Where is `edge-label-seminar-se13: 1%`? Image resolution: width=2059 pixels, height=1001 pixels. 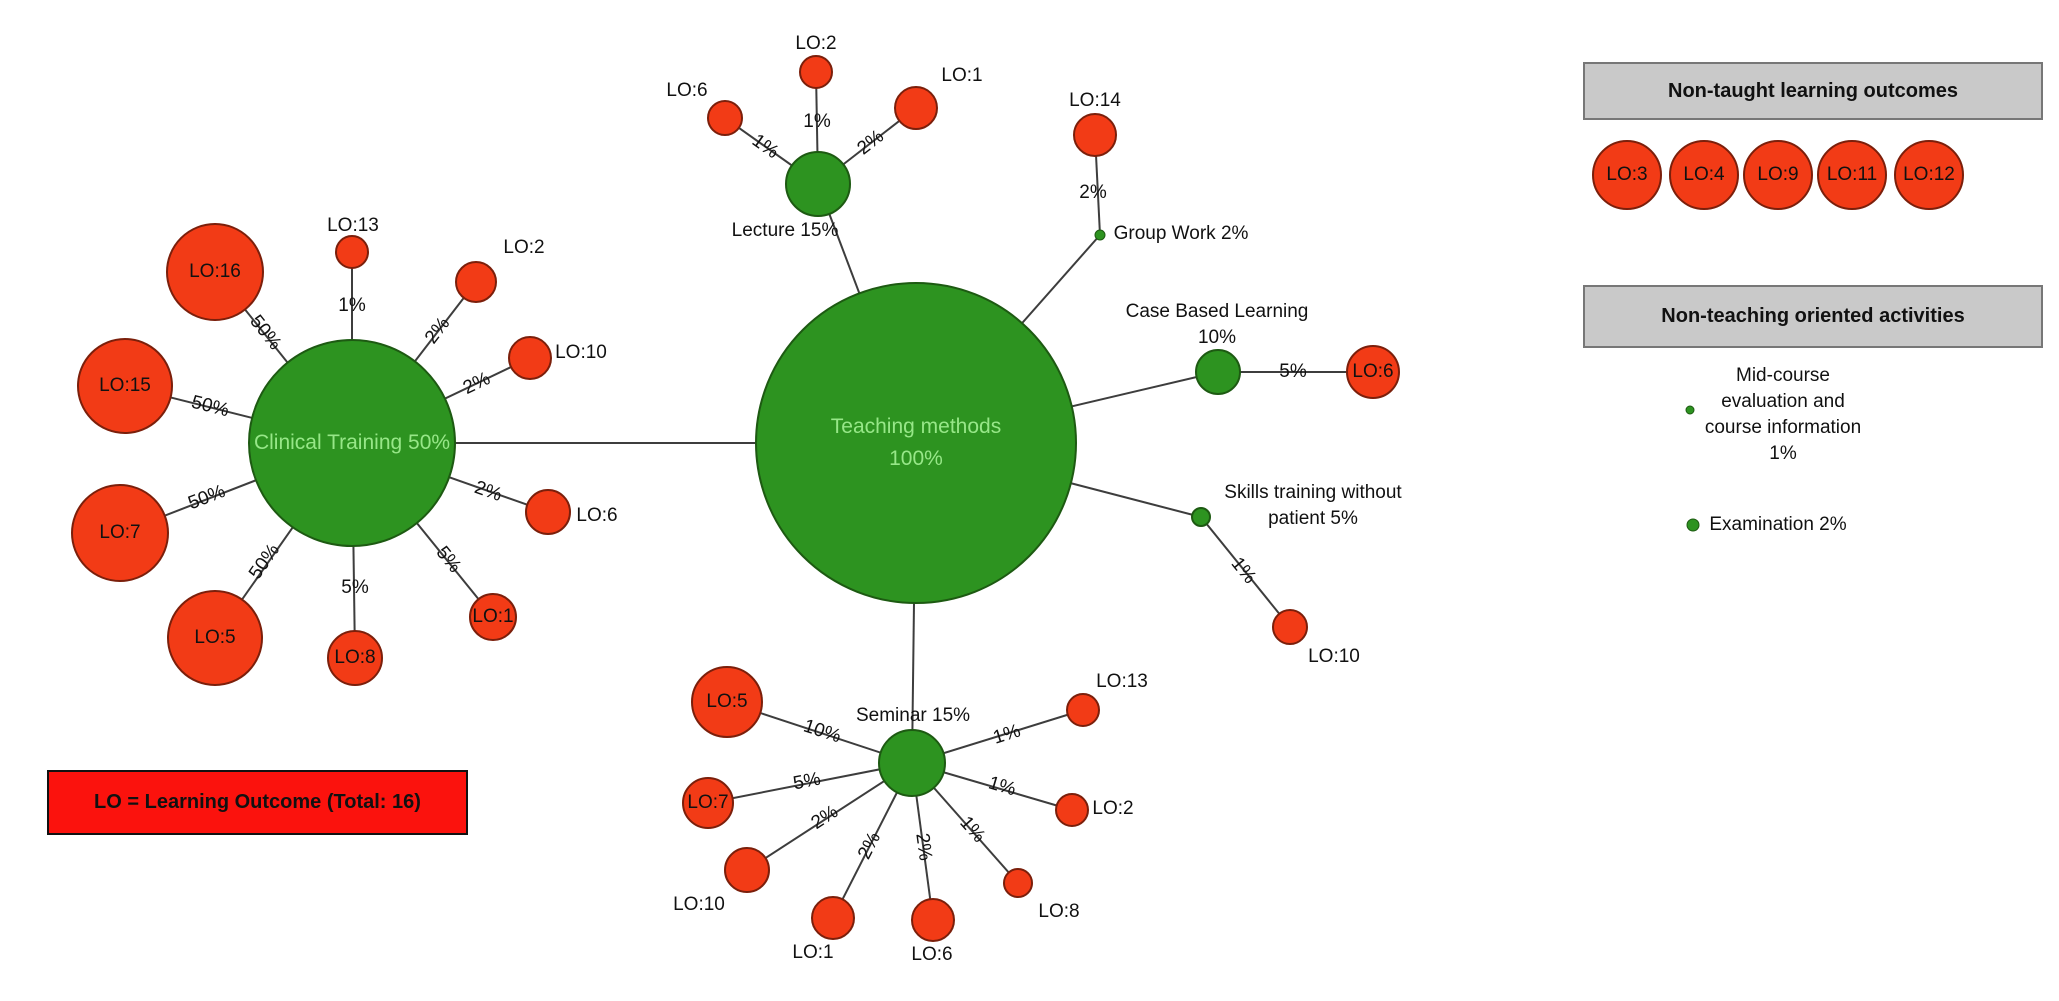 edge-label-seminar-se13: 1% is located at coordinates (1007, 734).